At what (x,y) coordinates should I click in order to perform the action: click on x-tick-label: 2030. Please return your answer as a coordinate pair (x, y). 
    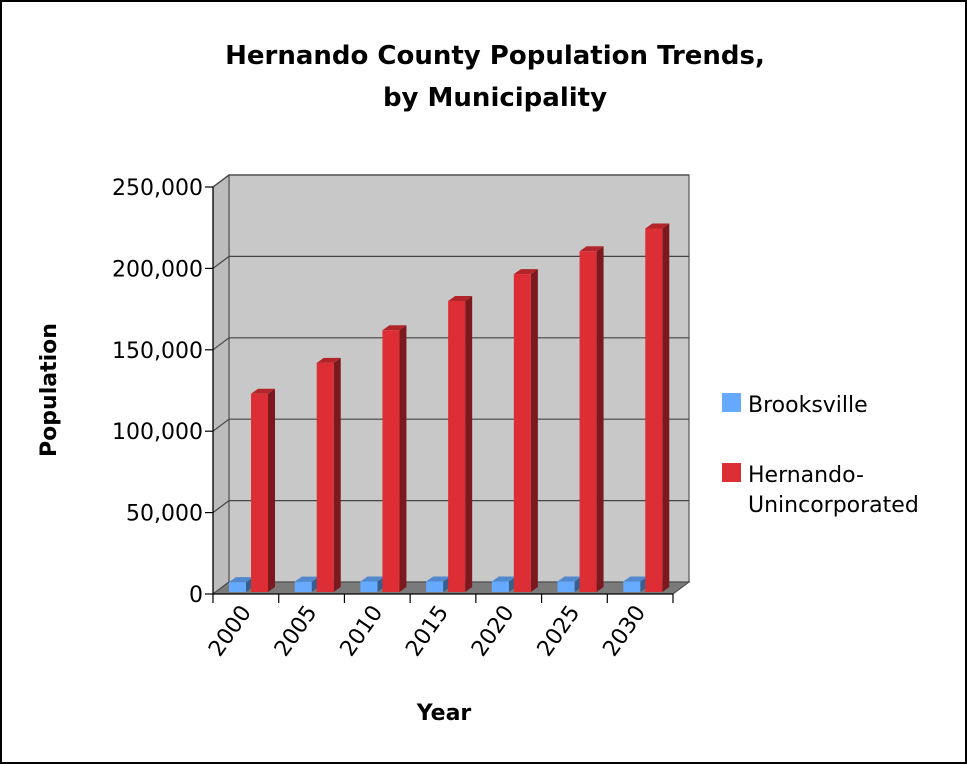
    Looking at the image, I should click on (624, 631).